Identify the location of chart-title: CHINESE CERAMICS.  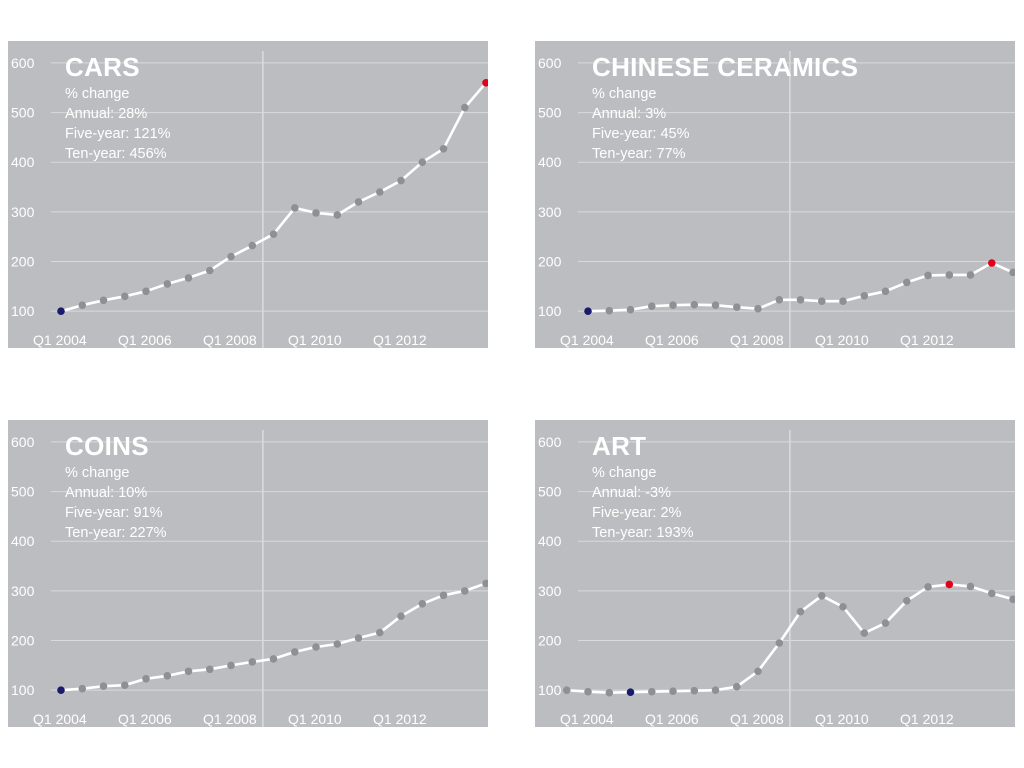
(725, 67).